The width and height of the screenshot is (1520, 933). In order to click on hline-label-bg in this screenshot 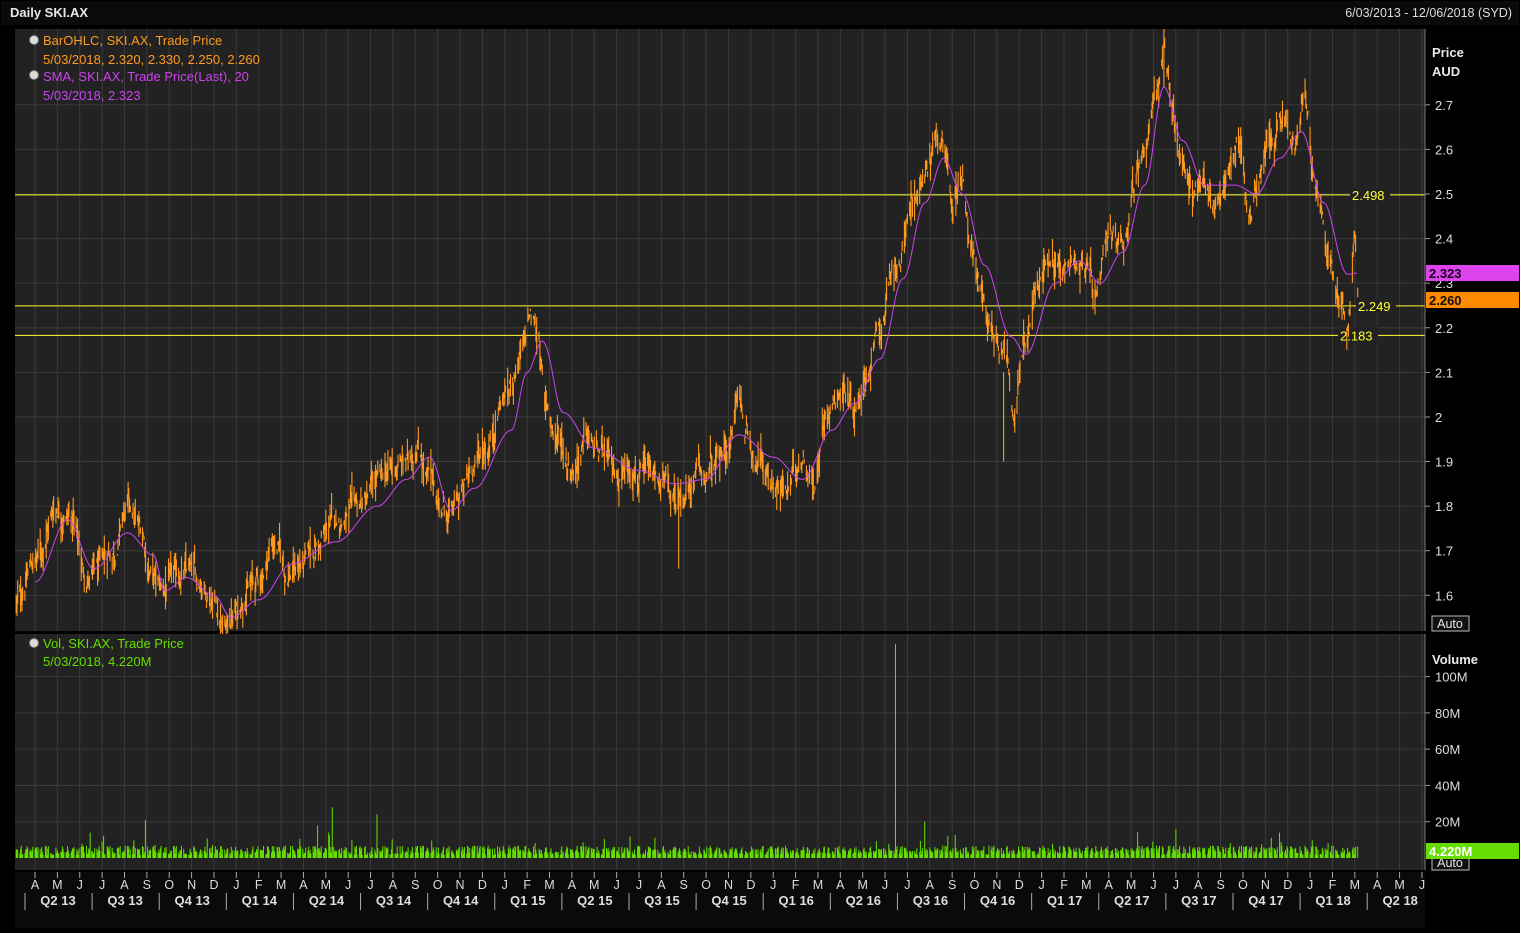, I will do `click(1370, 194)`.